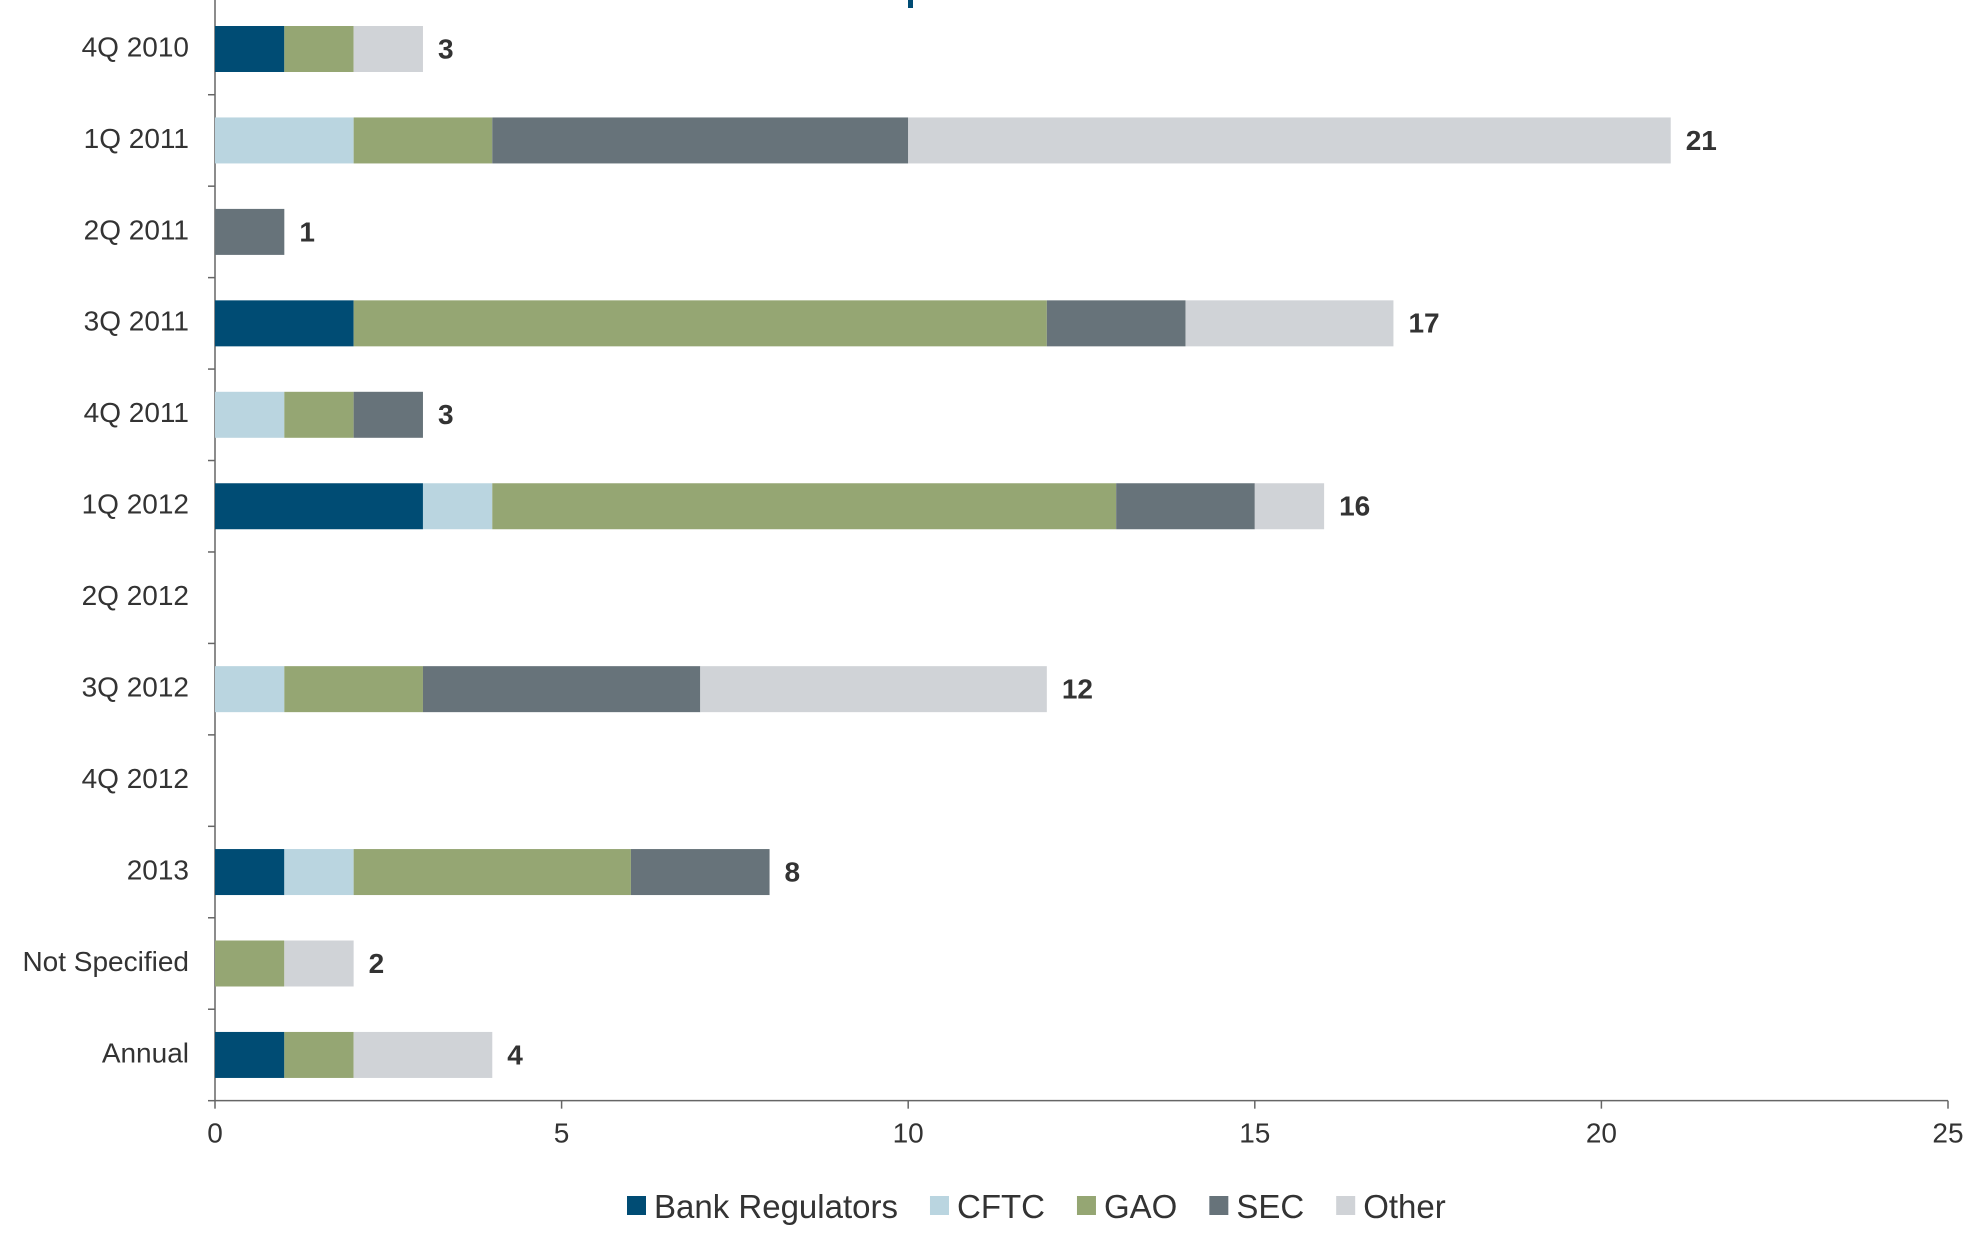  Describe the element at coordinates (135, 46) in the screenshot. I see `category-label: 4Q 2010` at that location.